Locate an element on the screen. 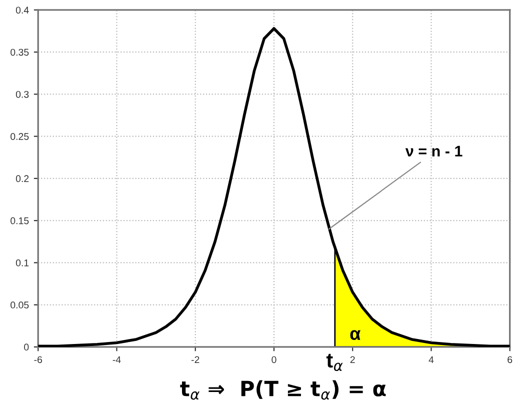 The width and height of the screenshot is (515, 415). x-tick-label: -4 is located at coordinates (116, 360).